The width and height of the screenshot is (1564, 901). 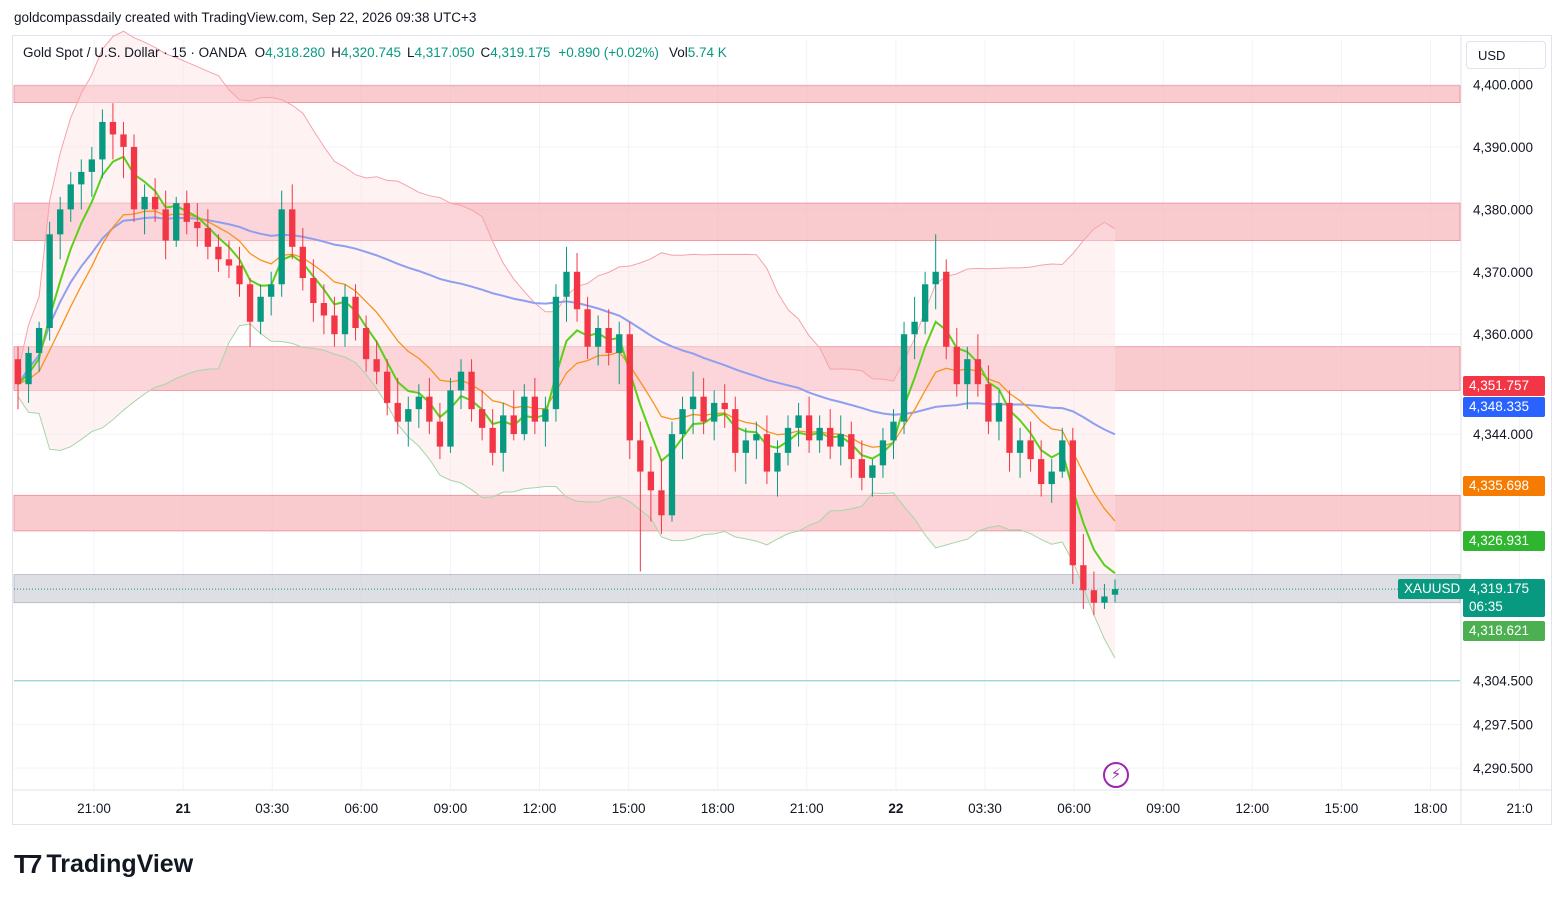 What do you see at coordinates (540, 808) in the screenshot?
I see `x-tick-label: 12:00` at bounding box center [540, 808].